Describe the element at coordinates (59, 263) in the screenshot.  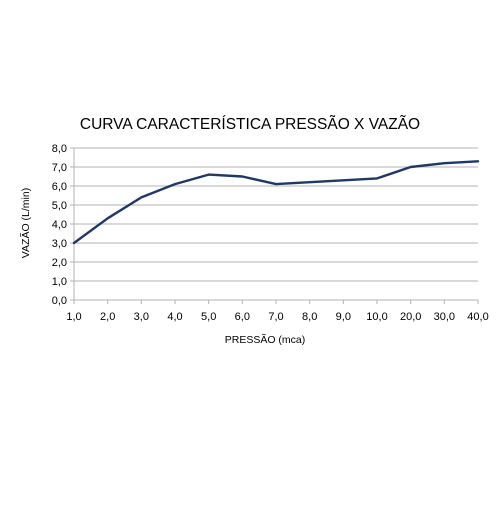
I see `y-tick-label: 2,0` at that location.